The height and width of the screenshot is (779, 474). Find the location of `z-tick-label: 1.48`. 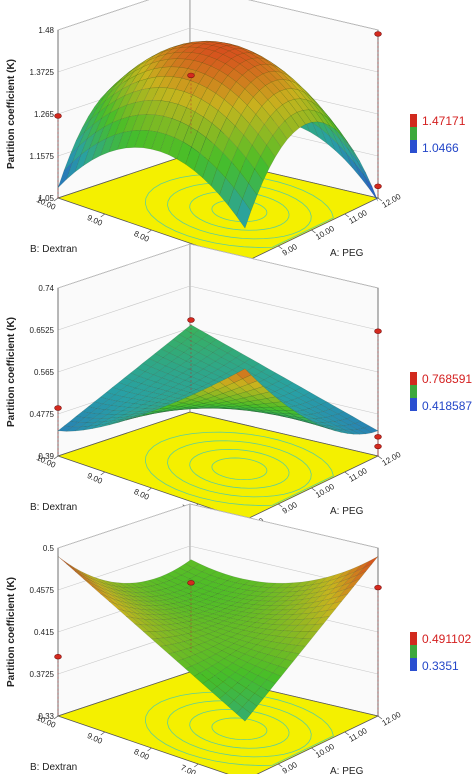

z-tick-label: 1.48 is located at coordinates (46, 30).